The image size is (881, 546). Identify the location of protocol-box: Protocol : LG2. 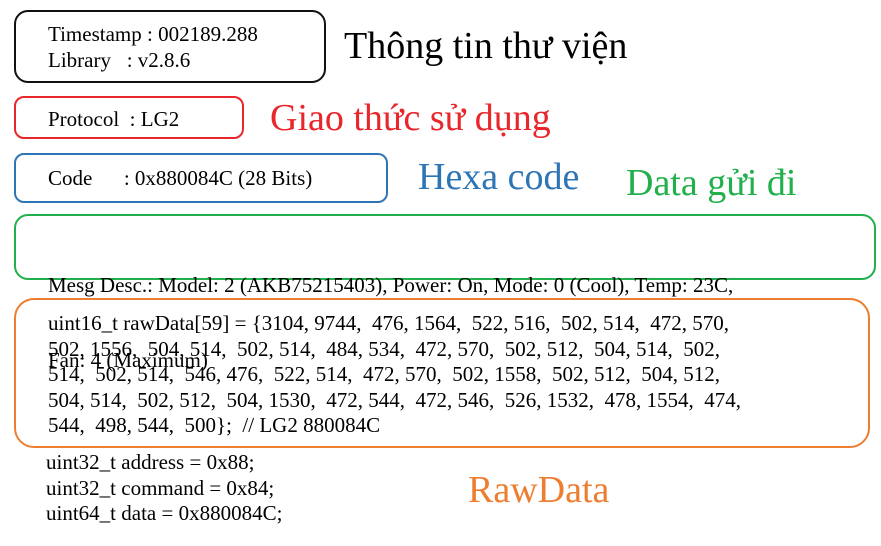
(129, 117).